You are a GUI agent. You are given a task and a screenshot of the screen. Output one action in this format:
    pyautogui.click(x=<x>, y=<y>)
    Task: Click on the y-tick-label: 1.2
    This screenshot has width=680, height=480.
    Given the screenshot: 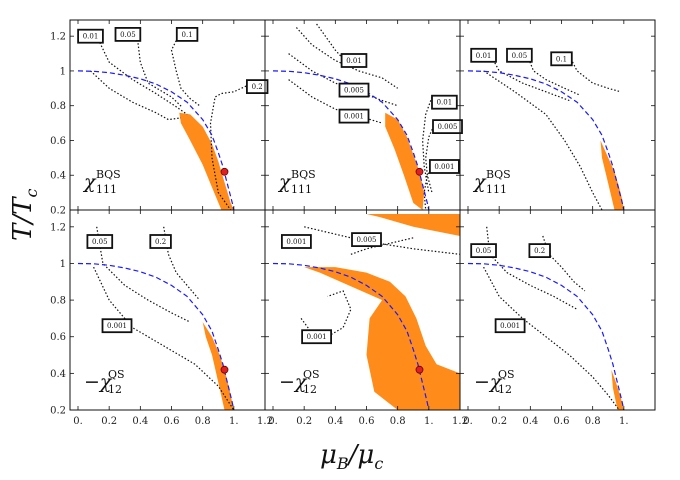 What is the action you would take?
    pyautogui.click(x=58, y=227)
    